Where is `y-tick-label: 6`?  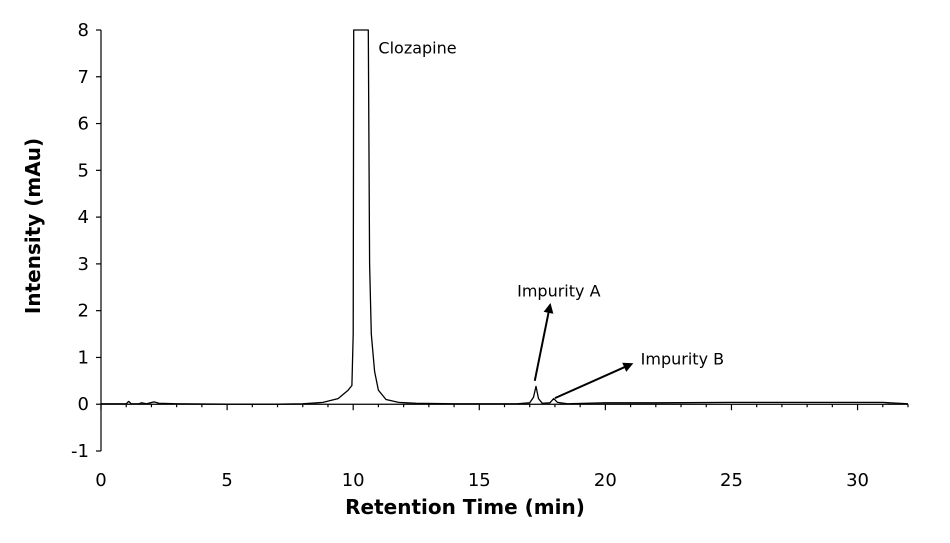
y-tick-label: 6 is located at coordinates (83, 124).